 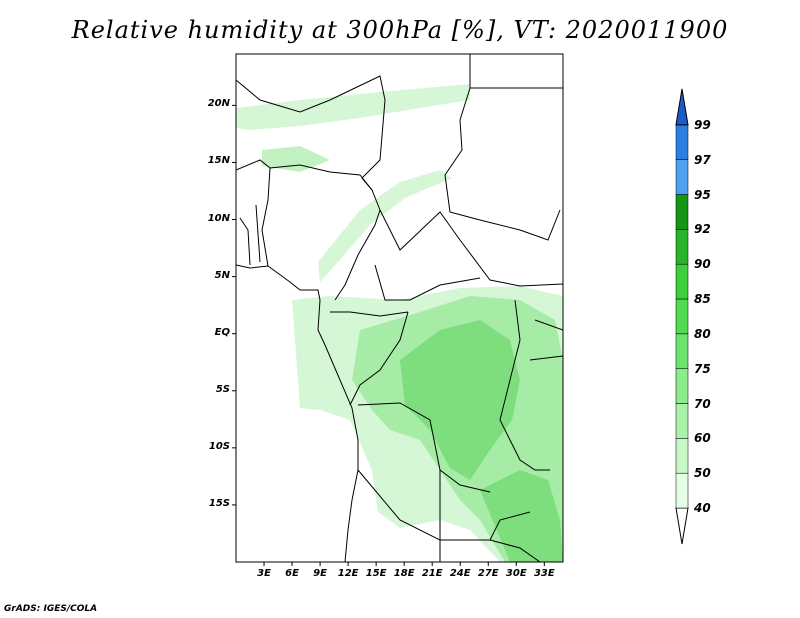 I want to click on colorbar-level-label: 97, so click(x=702, y=159).